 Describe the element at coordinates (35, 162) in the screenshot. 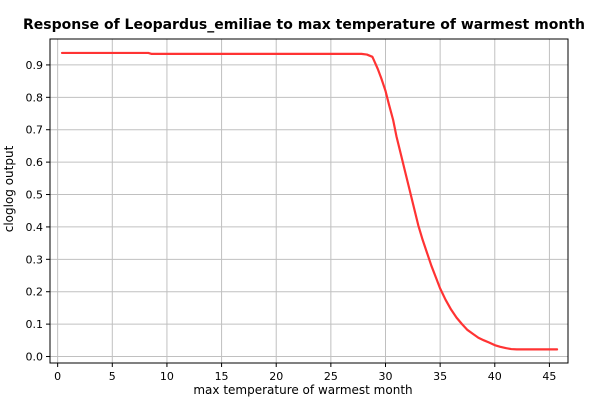

I see `y-tick-label: 0.6` at that location.